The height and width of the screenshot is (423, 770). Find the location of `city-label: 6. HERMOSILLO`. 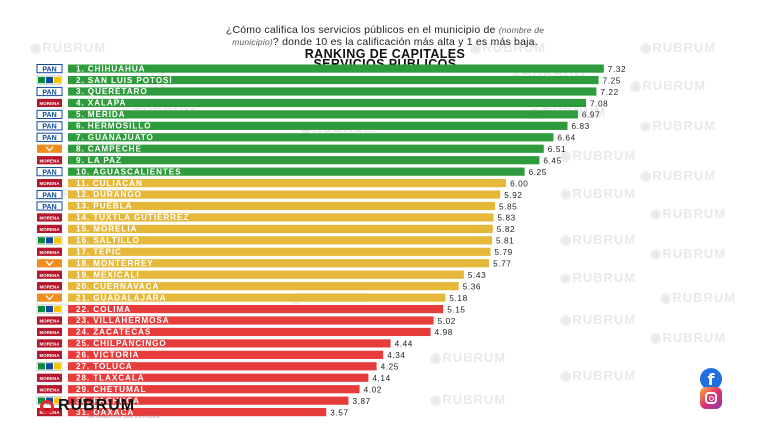

city-label: 6. HERMOSILLO is located at coordinates (113, 126).